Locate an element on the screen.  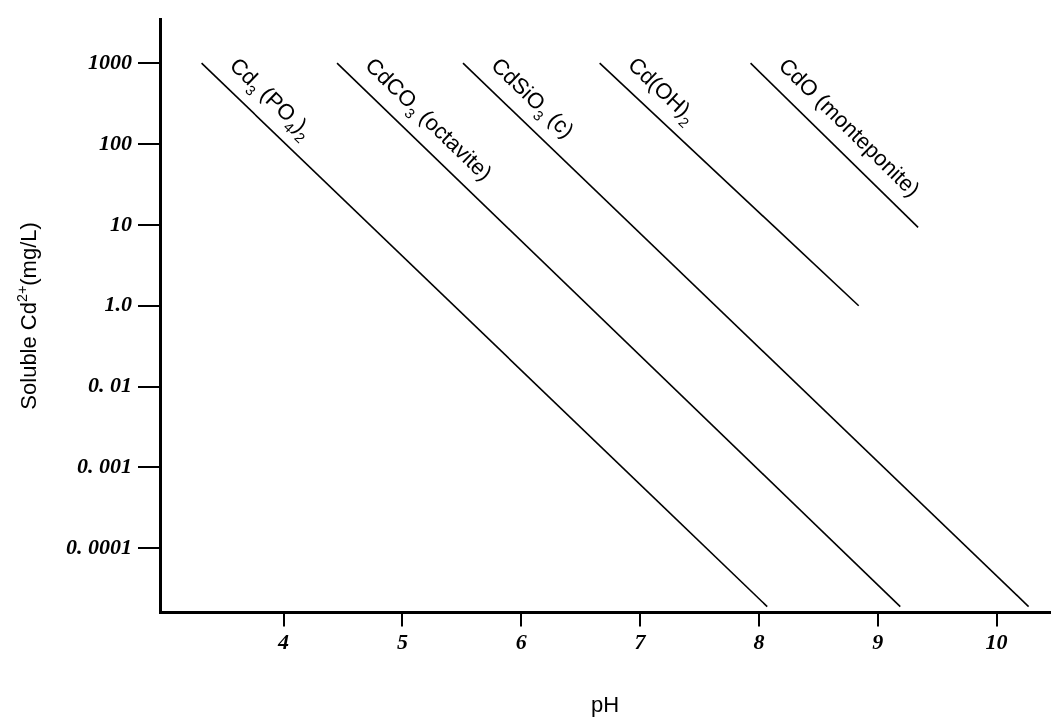
y-tick-label: 1.0 is located at coordinates (118, 304).